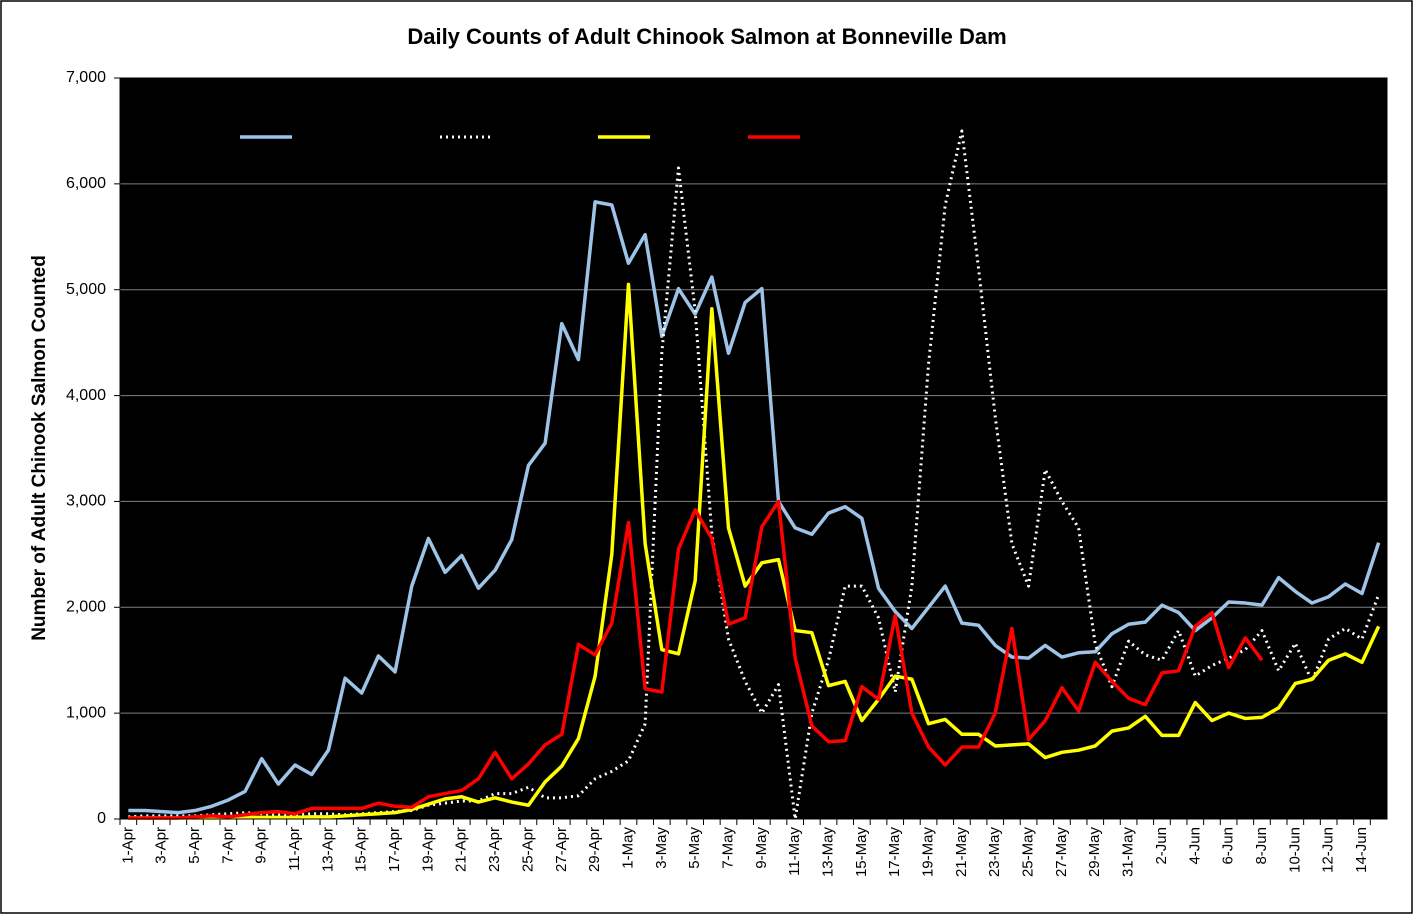  Describe the element at coordinates (1261, 846) in the screenshot. I see `x-tick-label: 8-Jun` at that location.